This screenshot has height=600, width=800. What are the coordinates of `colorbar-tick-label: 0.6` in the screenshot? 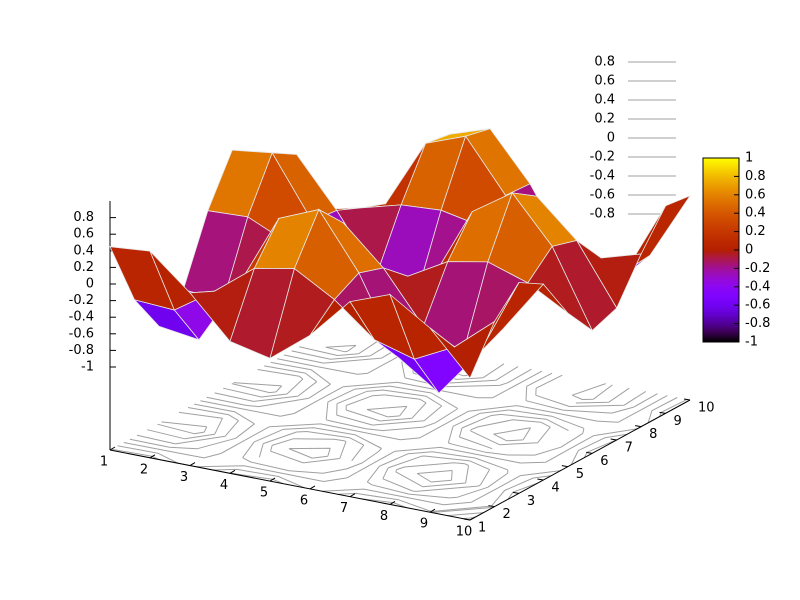 It's located at (755, 194).